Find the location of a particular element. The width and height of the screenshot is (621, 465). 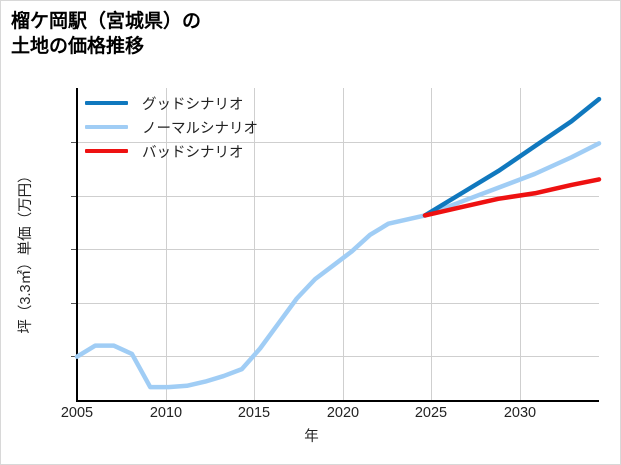

legend: グッドシナリオ ノーマルシナリオ バッドシナリオ is located at coordinates (195, 127).